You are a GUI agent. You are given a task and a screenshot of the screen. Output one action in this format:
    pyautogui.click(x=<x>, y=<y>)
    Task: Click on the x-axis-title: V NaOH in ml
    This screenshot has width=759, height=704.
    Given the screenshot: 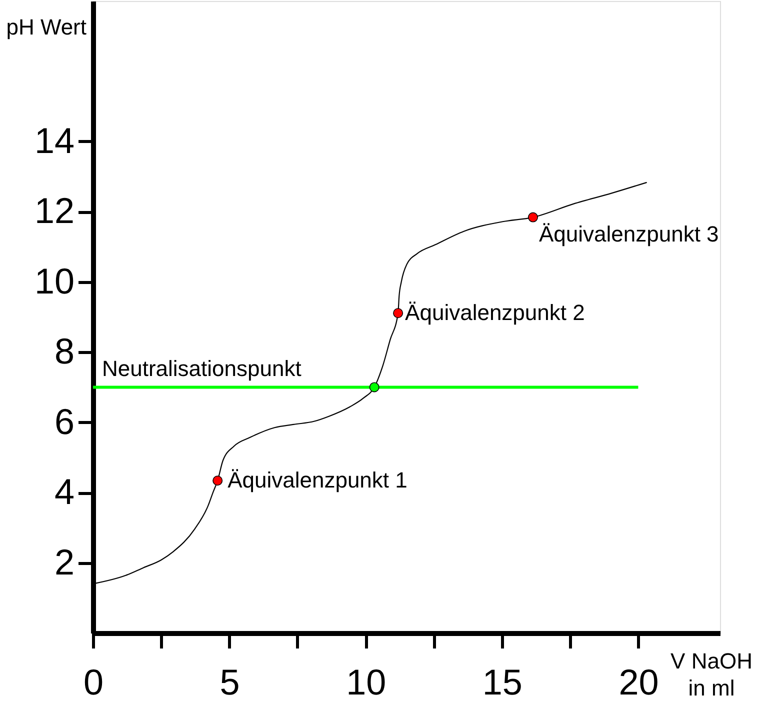 What is the action you would take?
    pyautogui.click(x=711, y=674)
    